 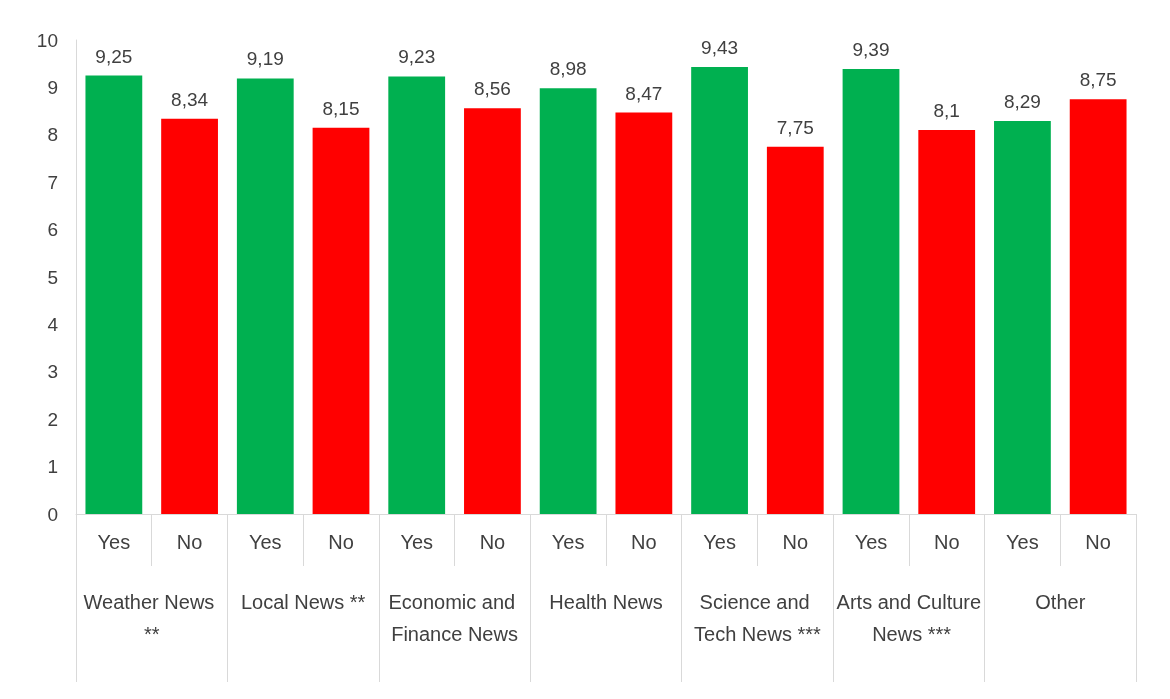 What do you see at coordinates (606, 602) in the screenshot?
I see `x-tick-label: Health News` at bounding box center [606, 602].